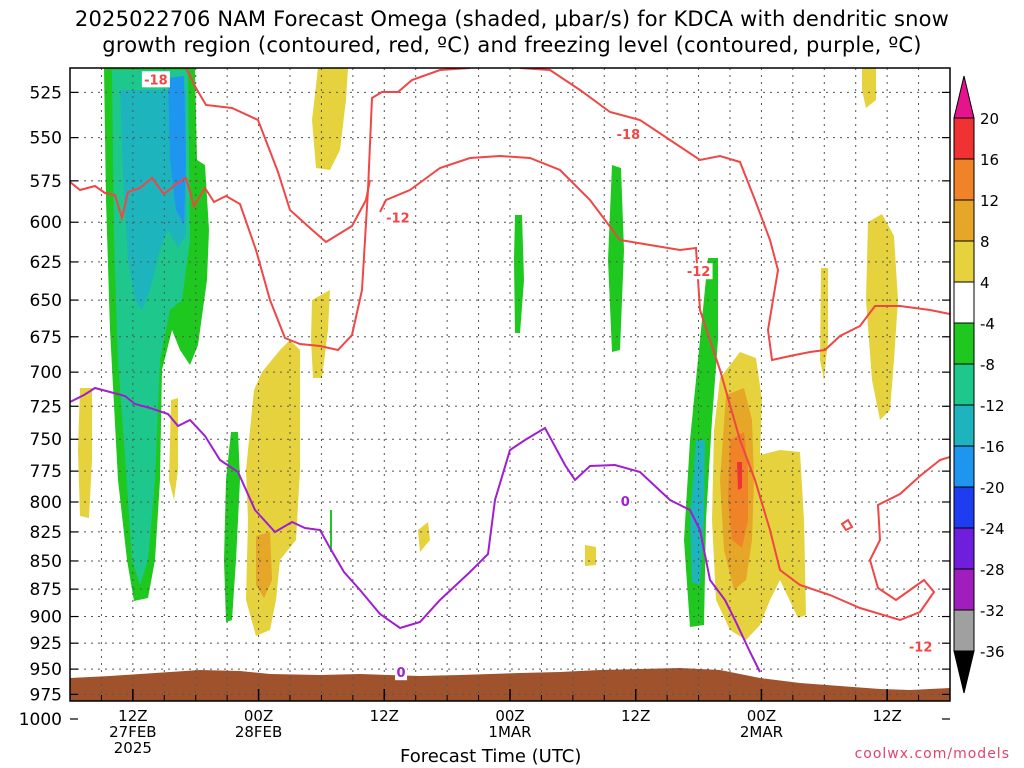  Describe the element at coordinates (509, 732) in the screenshot. I see `x-tick-label: 1MAR` at that location.